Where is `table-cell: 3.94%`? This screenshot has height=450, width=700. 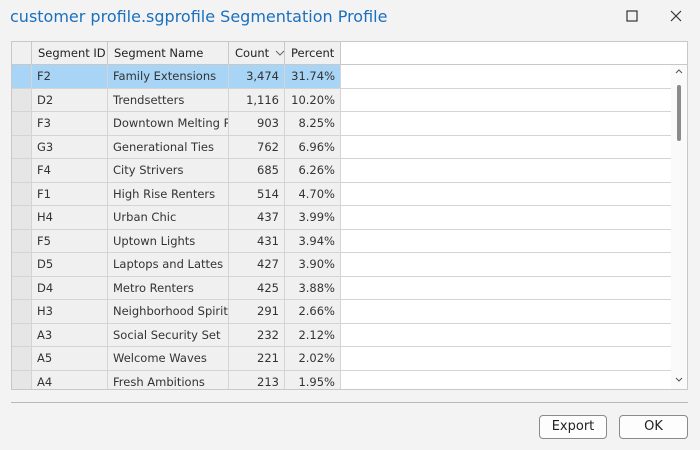 table-cell: 3.94% is located at coordinates (313, 241).